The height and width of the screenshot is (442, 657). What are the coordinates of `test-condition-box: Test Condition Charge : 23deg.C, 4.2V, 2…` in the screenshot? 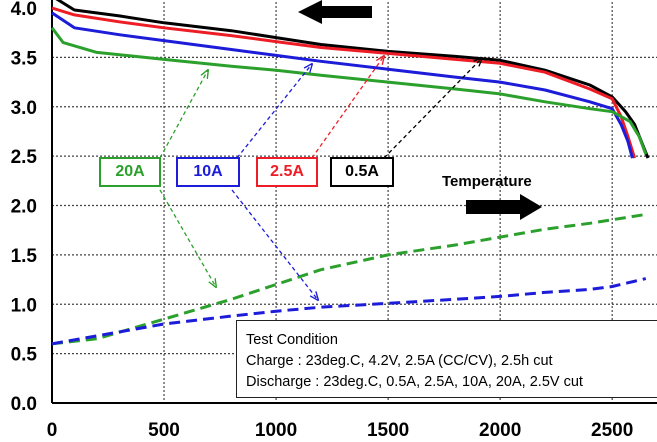 It's located at (446, 359).